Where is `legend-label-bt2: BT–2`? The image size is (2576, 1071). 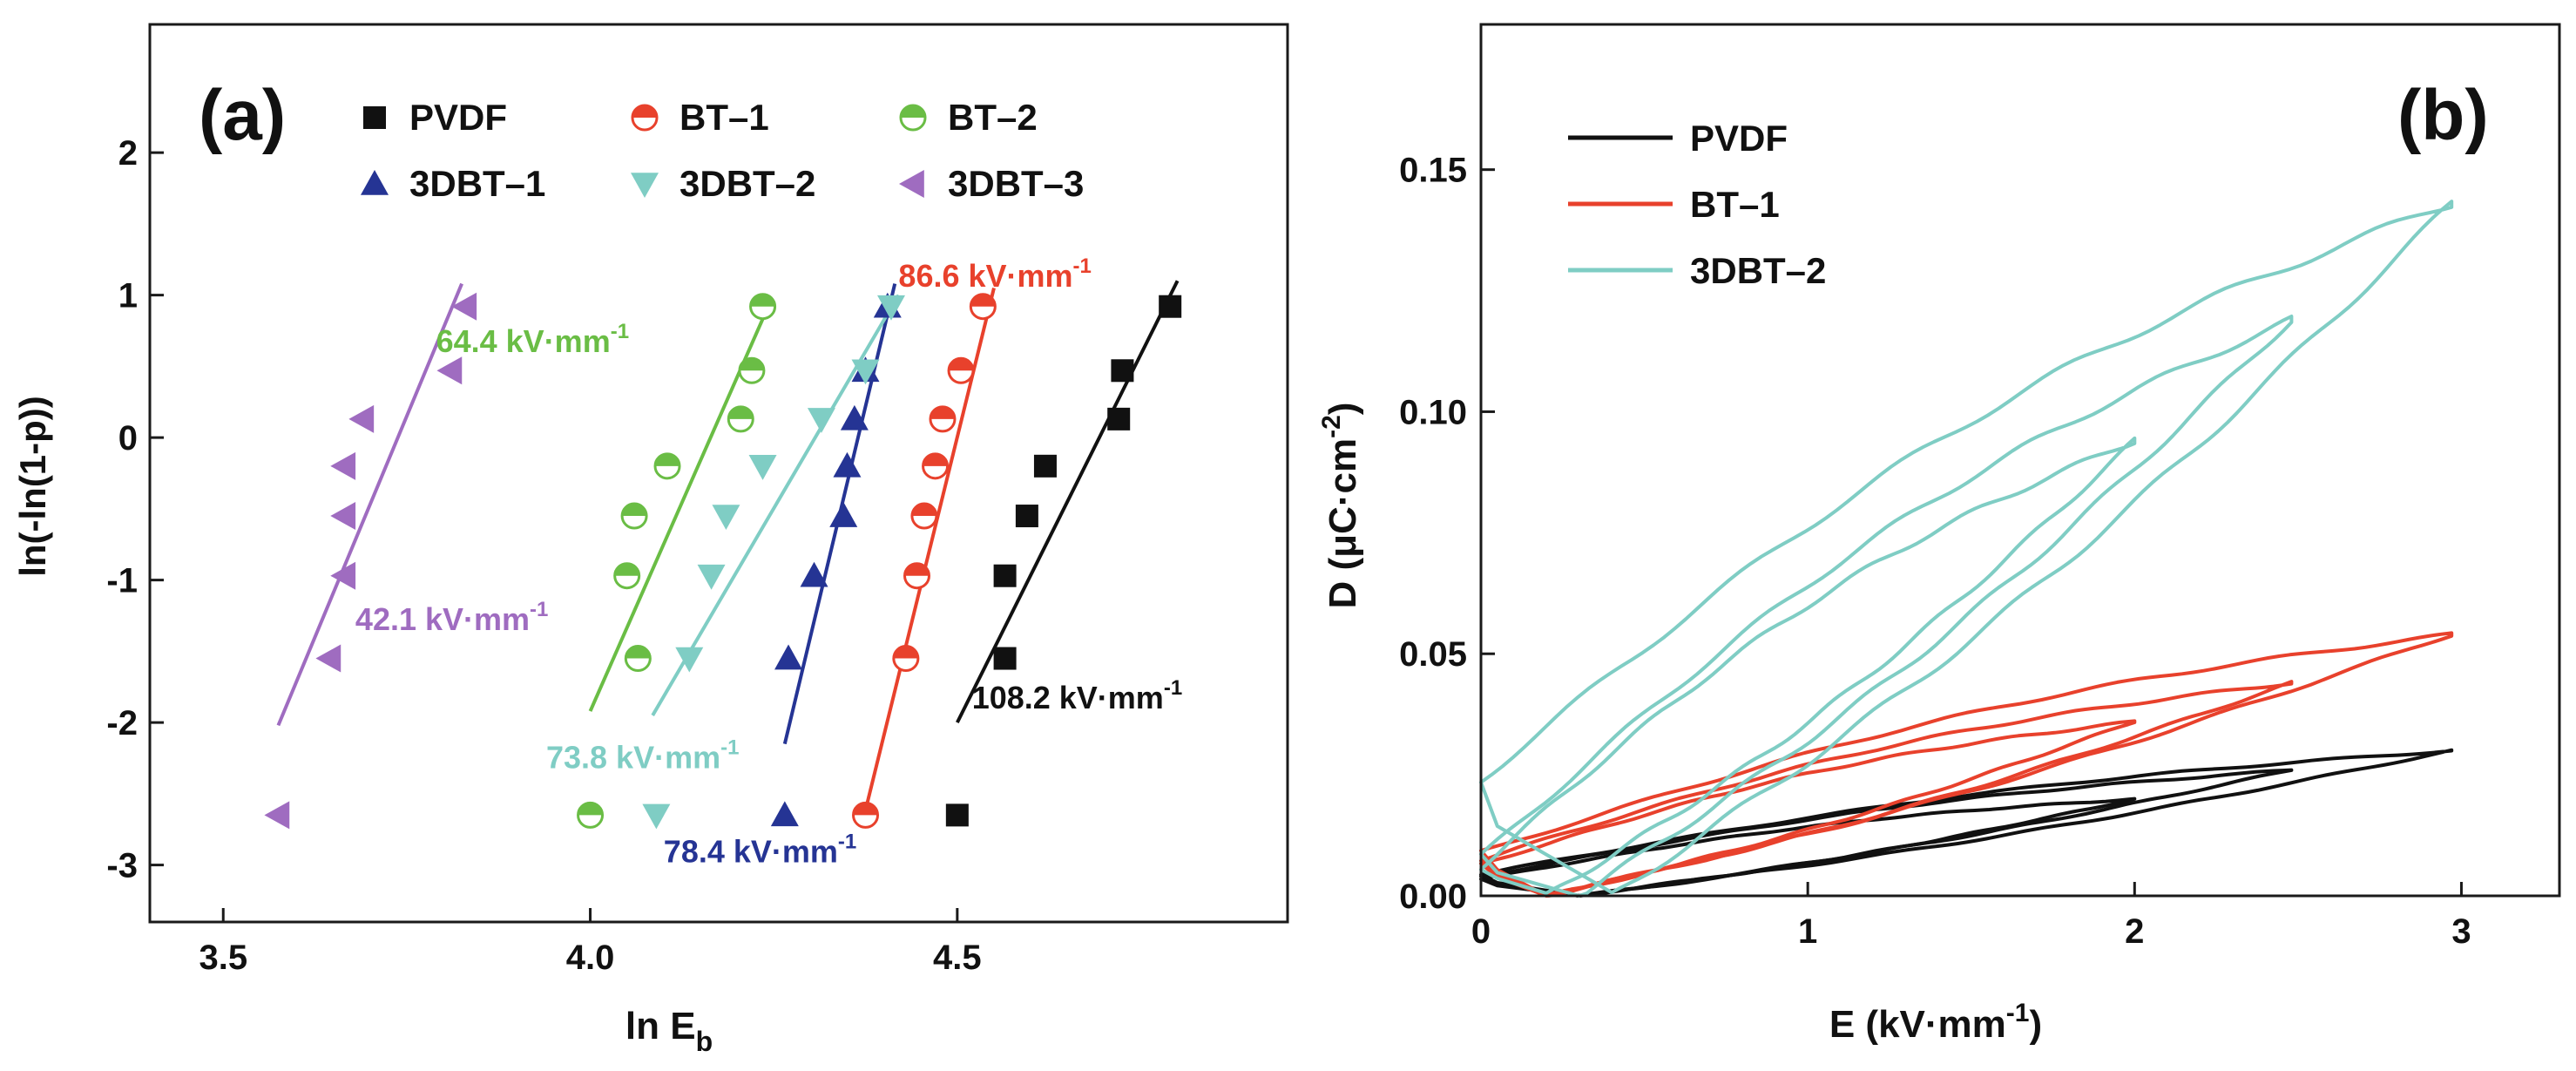 legend-label-bt2: BT–2 is located at coordinates (993, 117).